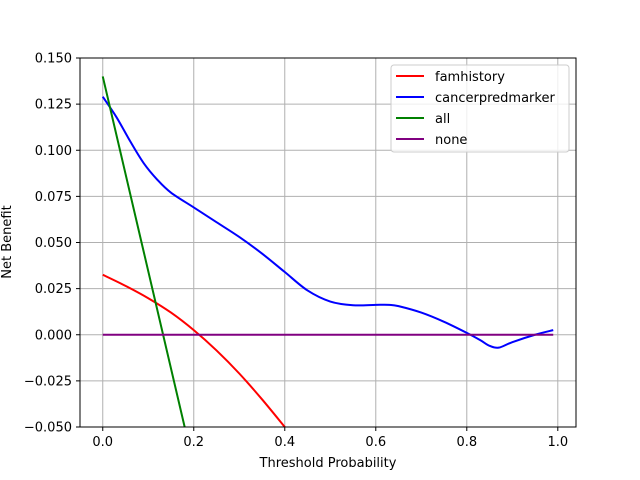 Image resolution: width=640 pixels, height=480 pixels. I want to click on y-tick-label: 0.150, so click(53, 59).